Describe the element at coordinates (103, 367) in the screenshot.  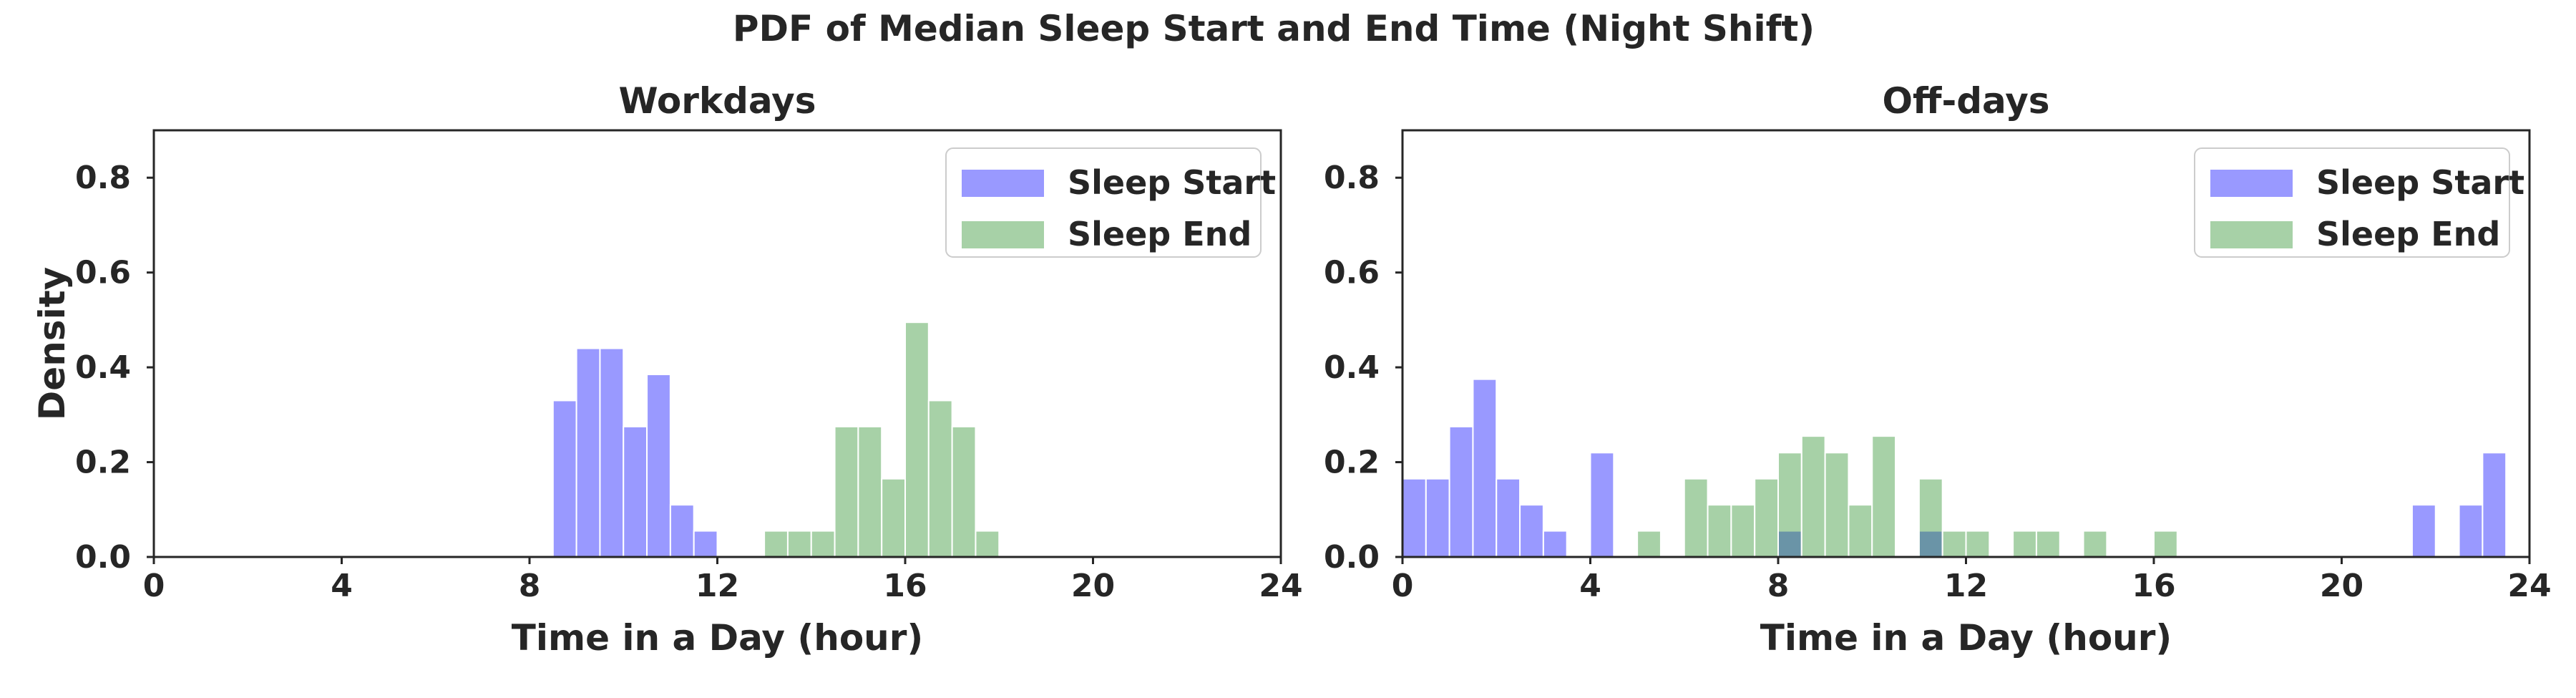
I see `workdays-y-tick-label: 0.4` at that location.